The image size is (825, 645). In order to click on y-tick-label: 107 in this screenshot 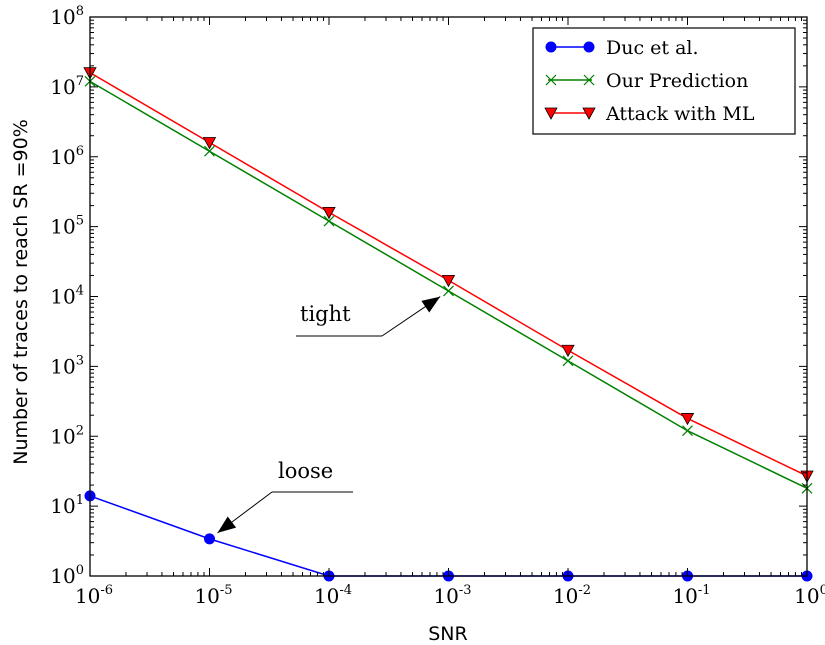, I will do `click(67, 86)`.